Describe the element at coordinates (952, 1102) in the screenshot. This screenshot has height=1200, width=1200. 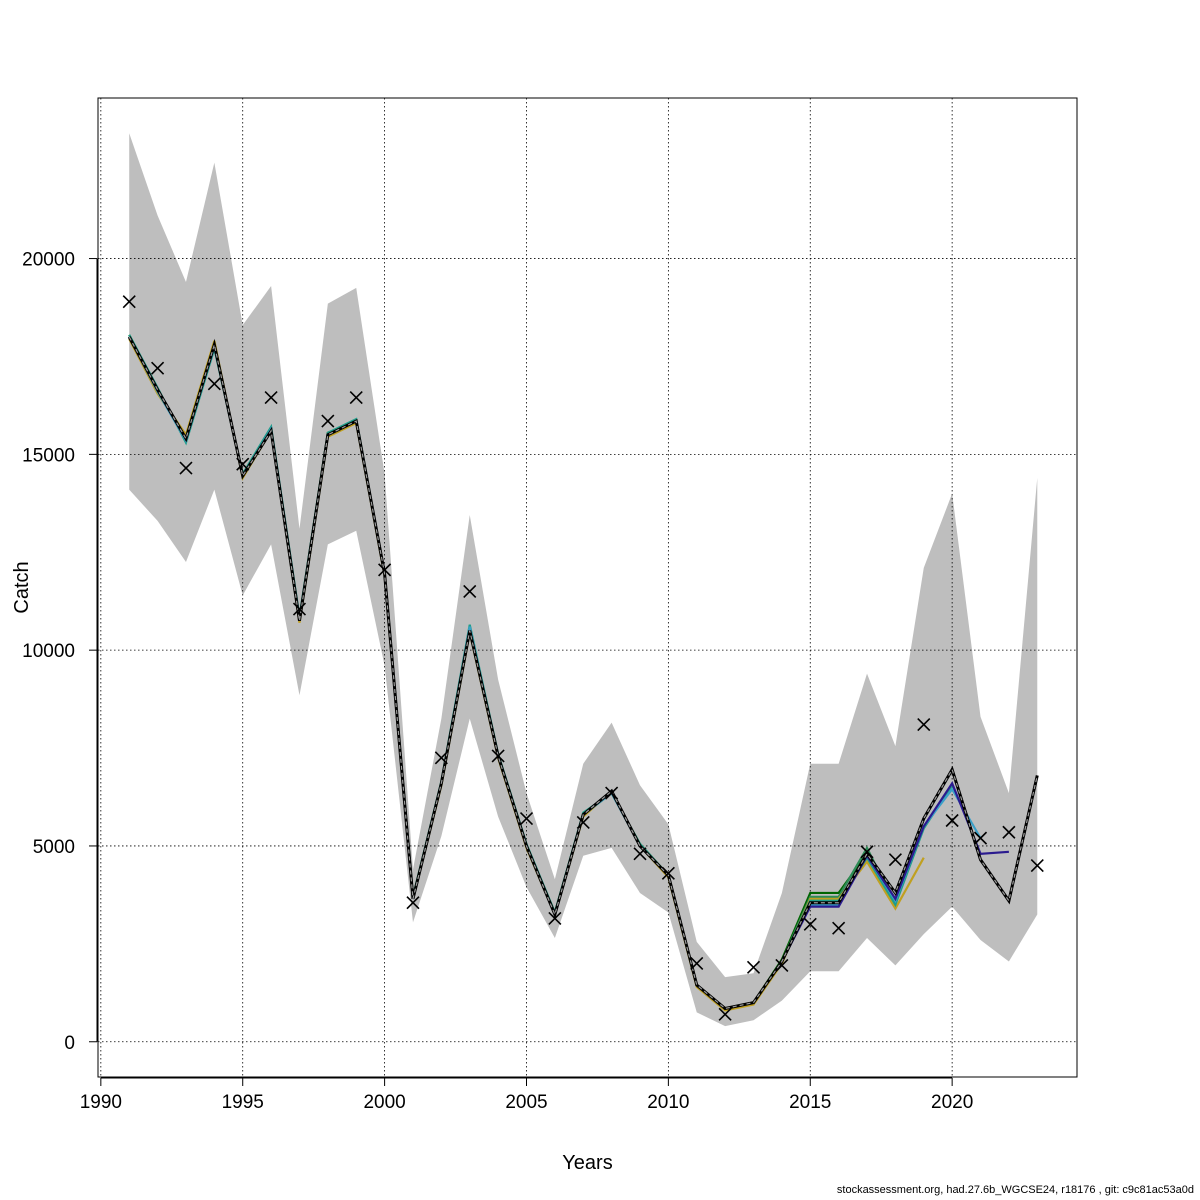
I see `x-tick-label: 2020` at that location.